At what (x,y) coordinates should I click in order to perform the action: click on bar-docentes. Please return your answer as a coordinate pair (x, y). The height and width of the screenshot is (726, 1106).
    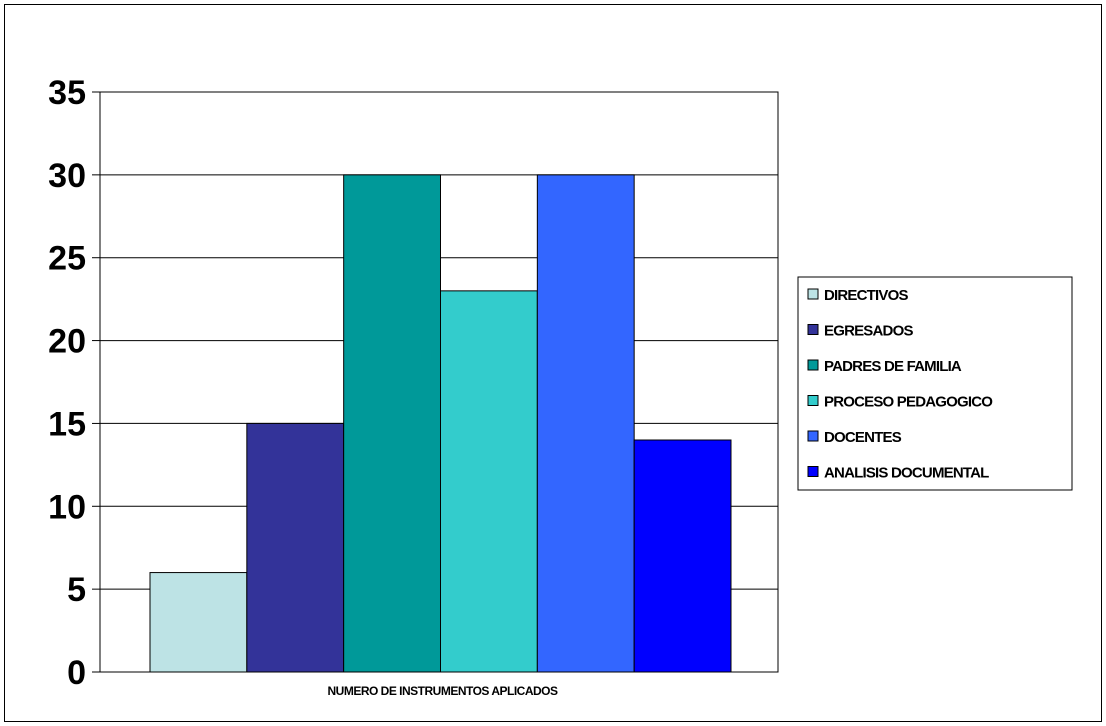
    Looking at the image, I should click on (585, 423).